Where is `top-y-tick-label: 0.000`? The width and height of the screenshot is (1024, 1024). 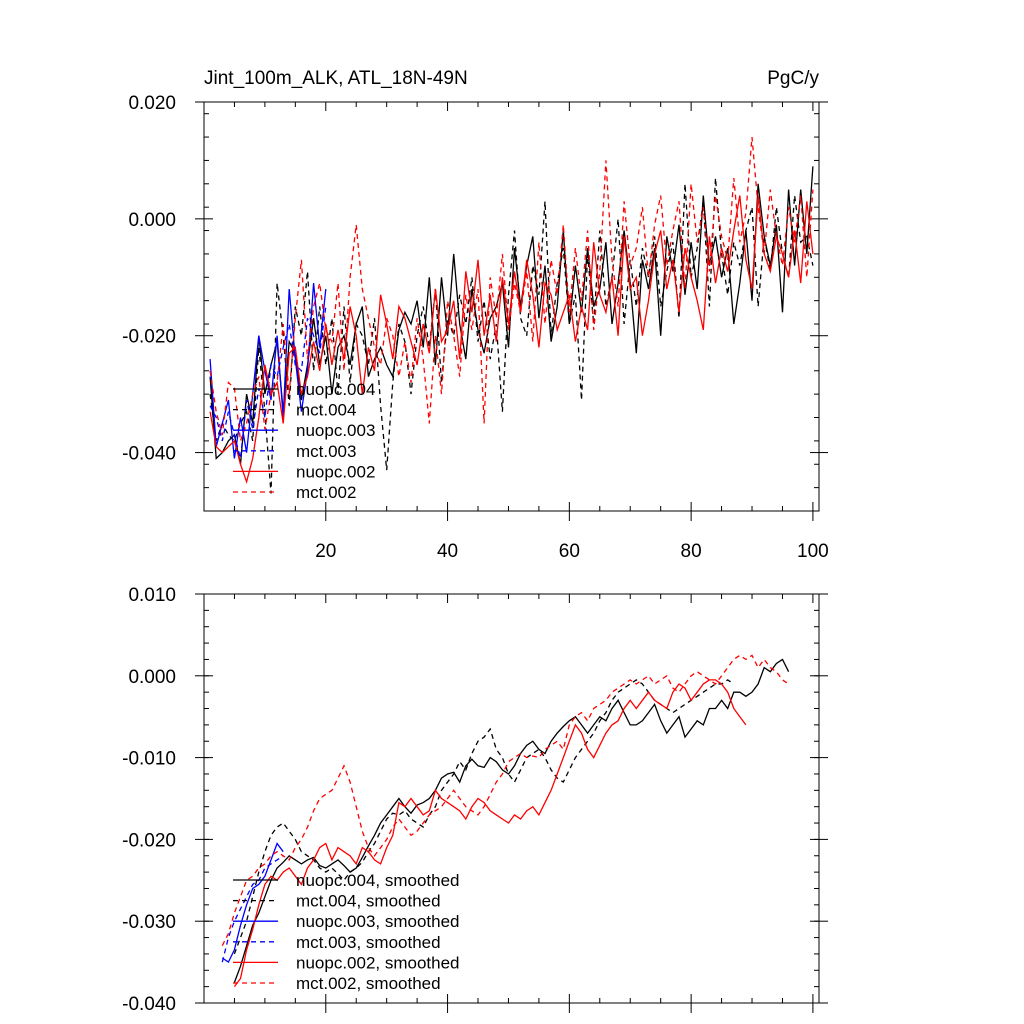
top-y-tick-label: 0.000 is located at coordinates (152, 220).